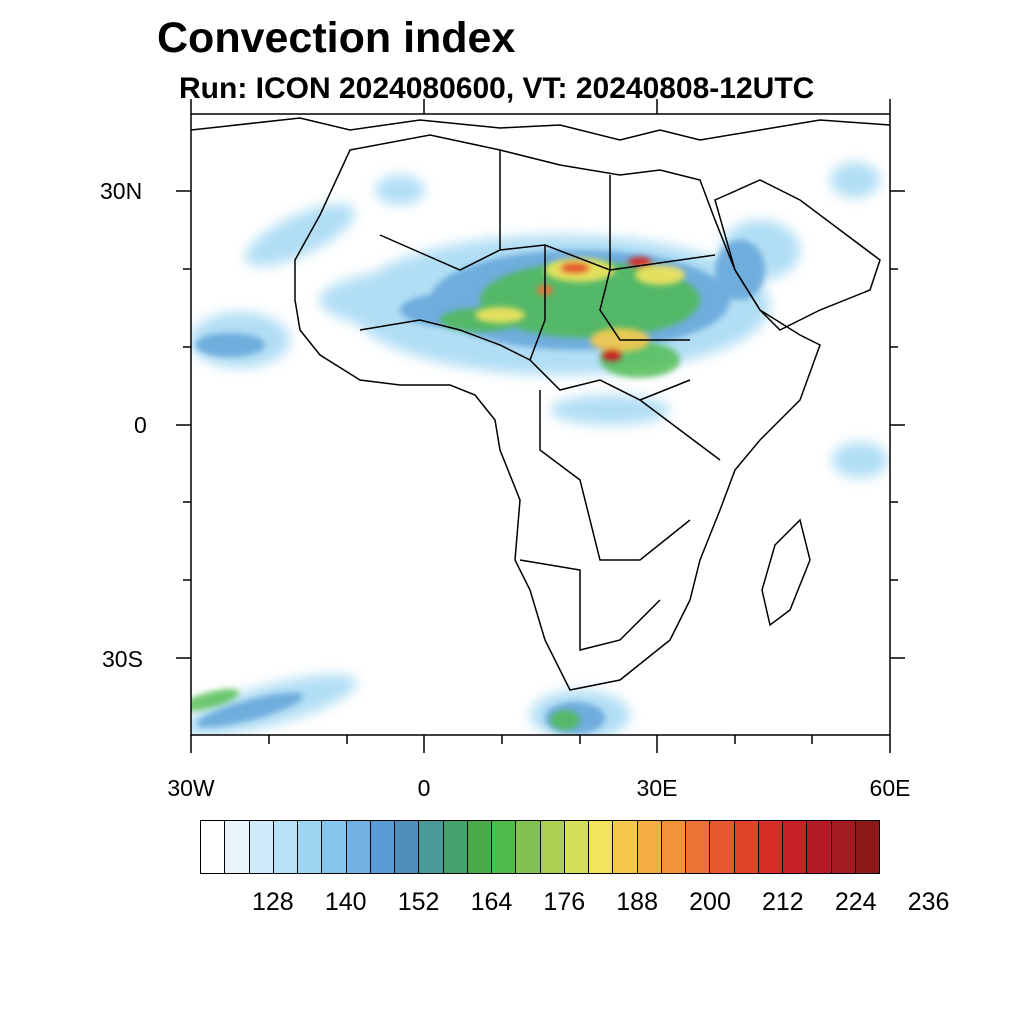 The image size is (1024, 1024). What do you see at coordinates (657, 788) in the screenshot?
I see `lon-label-30e: 30E` at bounding box center [657, 788].